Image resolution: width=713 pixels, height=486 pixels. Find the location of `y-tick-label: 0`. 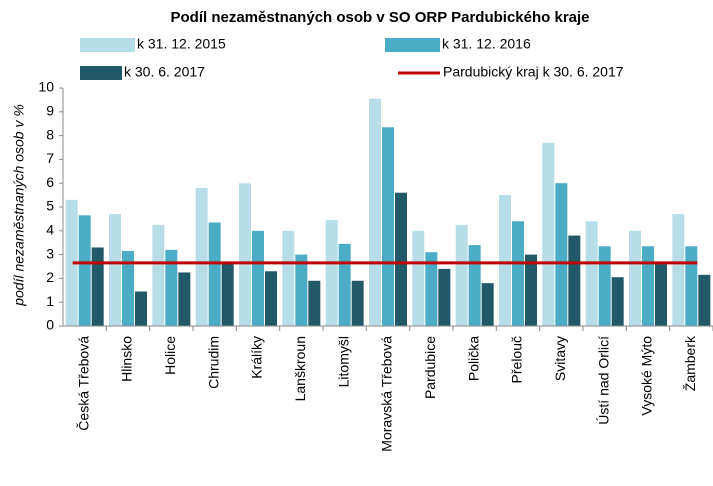

y-tick-label: 0 is located at coordinates (50, 325).